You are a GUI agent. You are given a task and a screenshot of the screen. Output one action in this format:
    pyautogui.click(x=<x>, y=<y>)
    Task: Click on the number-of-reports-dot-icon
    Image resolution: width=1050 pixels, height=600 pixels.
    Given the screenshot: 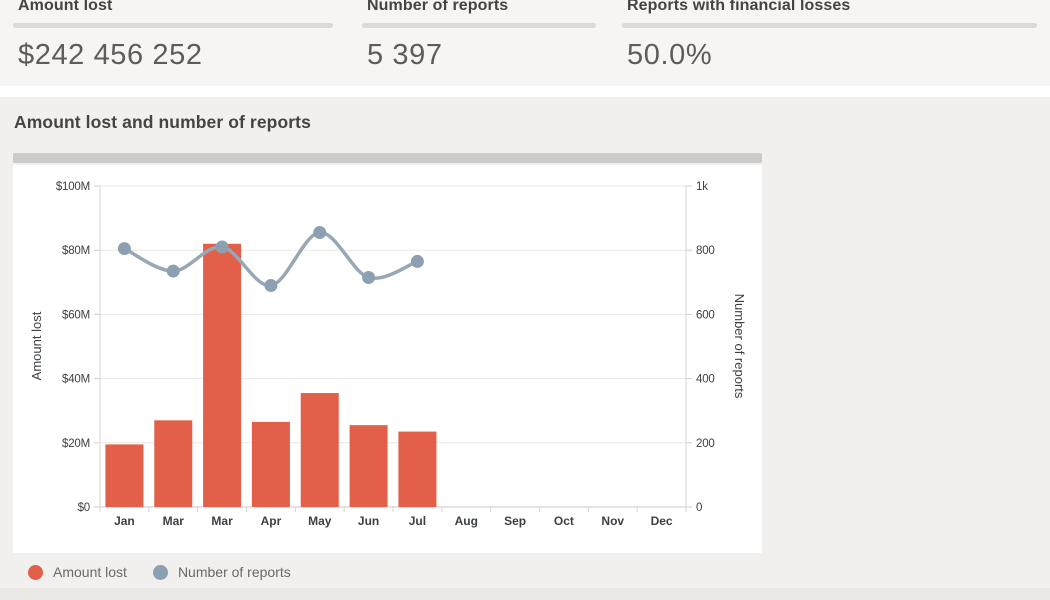 What is the action you would take?
    pyautogui.click(x=160, y=572)
    